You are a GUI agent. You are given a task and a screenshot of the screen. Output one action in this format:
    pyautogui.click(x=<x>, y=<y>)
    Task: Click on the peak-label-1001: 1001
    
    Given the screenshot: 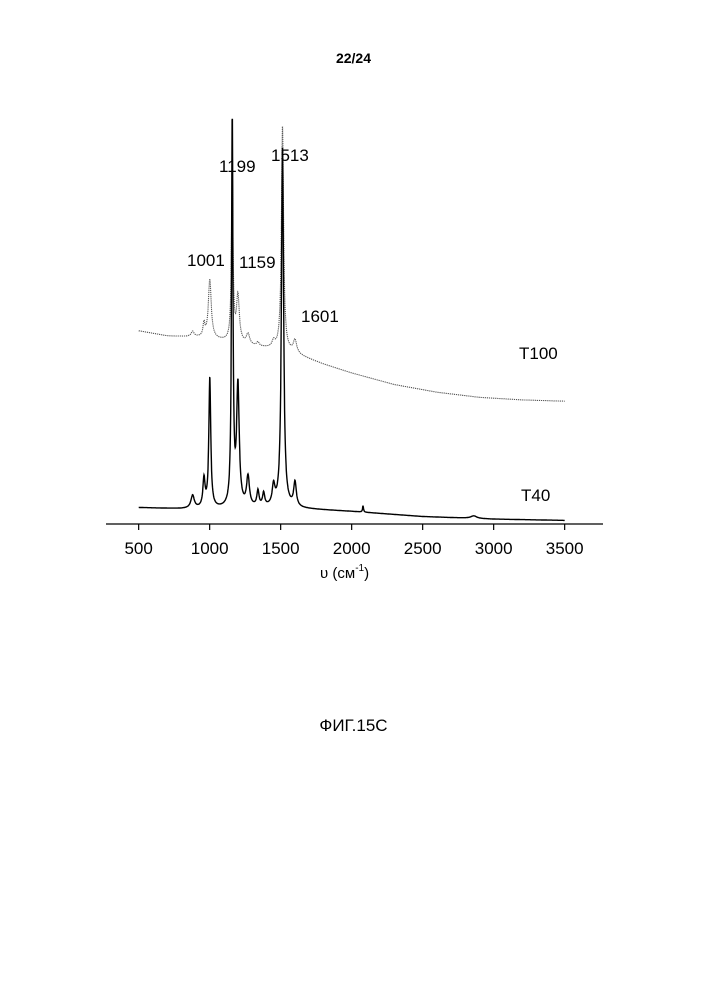 What is the action you would take?
    pyautogui.click(x=206, y=260)
    